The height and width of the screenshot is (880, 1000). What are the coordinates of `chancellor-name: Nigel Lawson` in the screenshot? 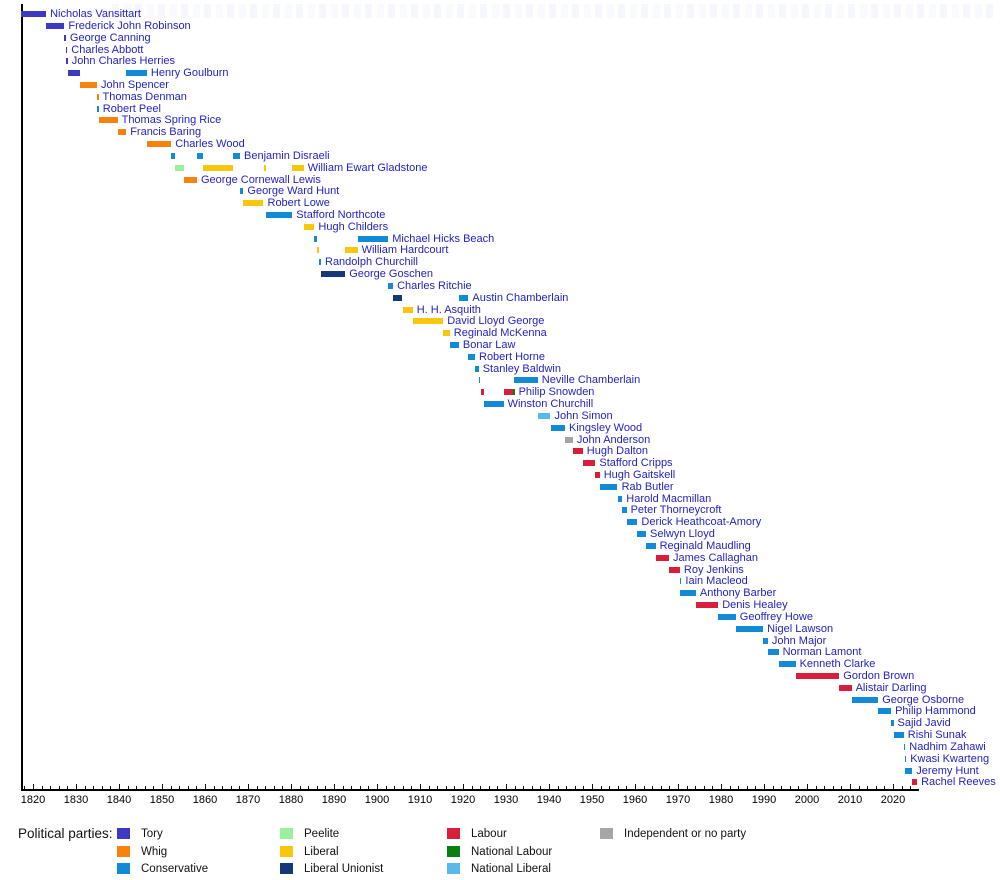 It's located at (800, 628).